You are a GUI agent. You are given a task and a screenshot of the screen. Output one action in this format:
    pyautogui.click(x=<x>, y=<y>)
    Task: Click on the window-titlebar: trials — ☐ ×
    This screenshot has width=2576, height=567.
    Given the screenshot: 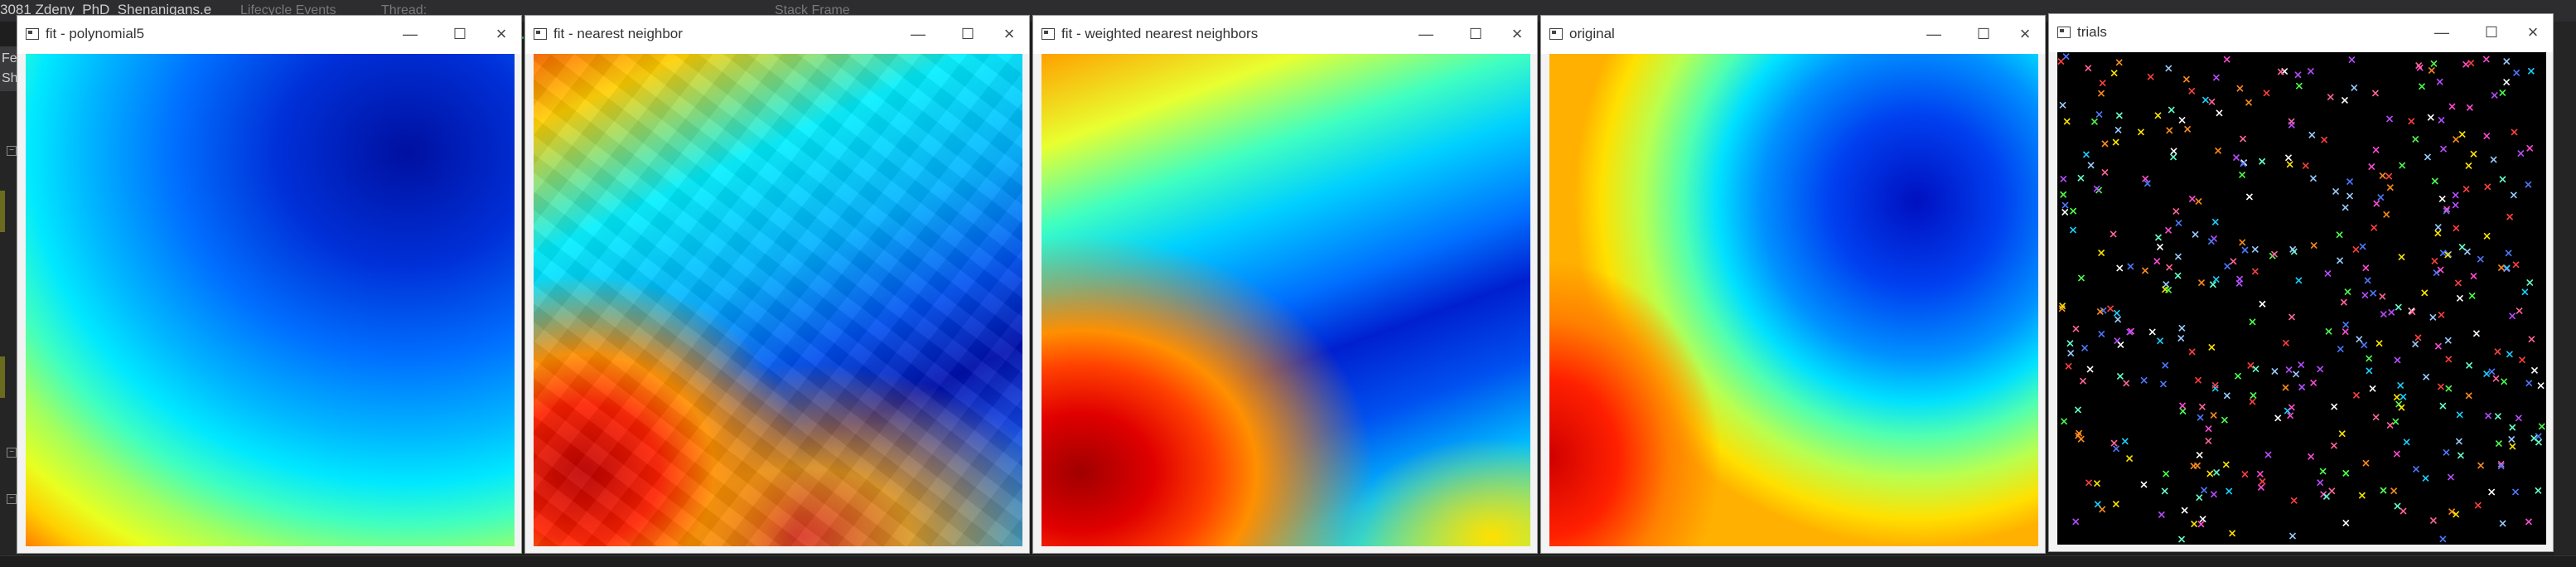 What is the action you would take?
    pyautogui.click(x=2301, y=33)
    